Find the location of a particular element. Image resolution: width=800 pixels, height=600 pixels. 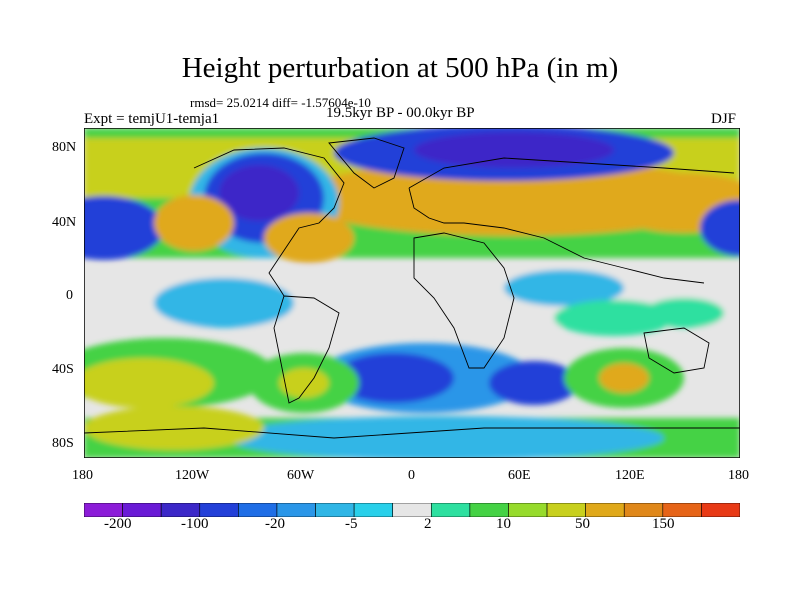

season-label: DJF is located at coordinates (724, 119).